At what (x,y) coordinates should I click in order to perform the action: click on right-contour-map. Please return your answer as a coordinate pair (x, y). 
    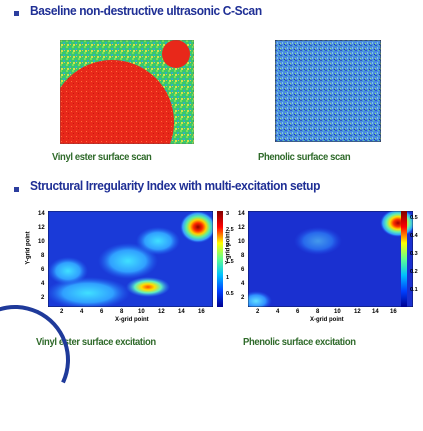
    Looking at the image, I should click on (330, 259).